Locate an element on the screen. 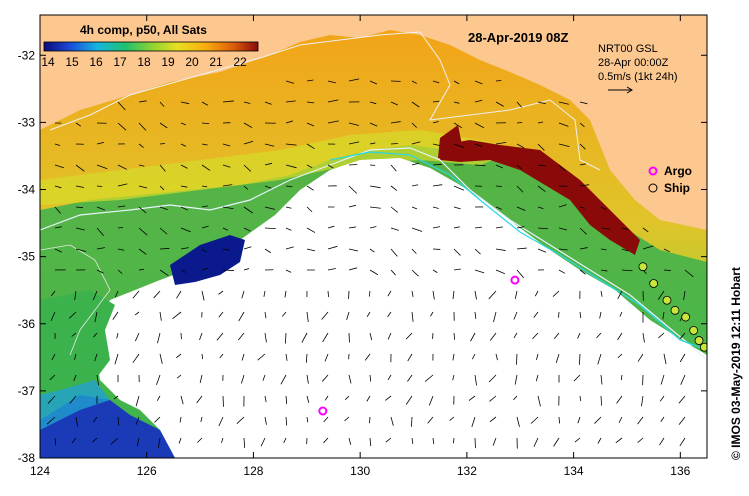  colorbar-tick-label: 16 is located at coordinates (96, 62).